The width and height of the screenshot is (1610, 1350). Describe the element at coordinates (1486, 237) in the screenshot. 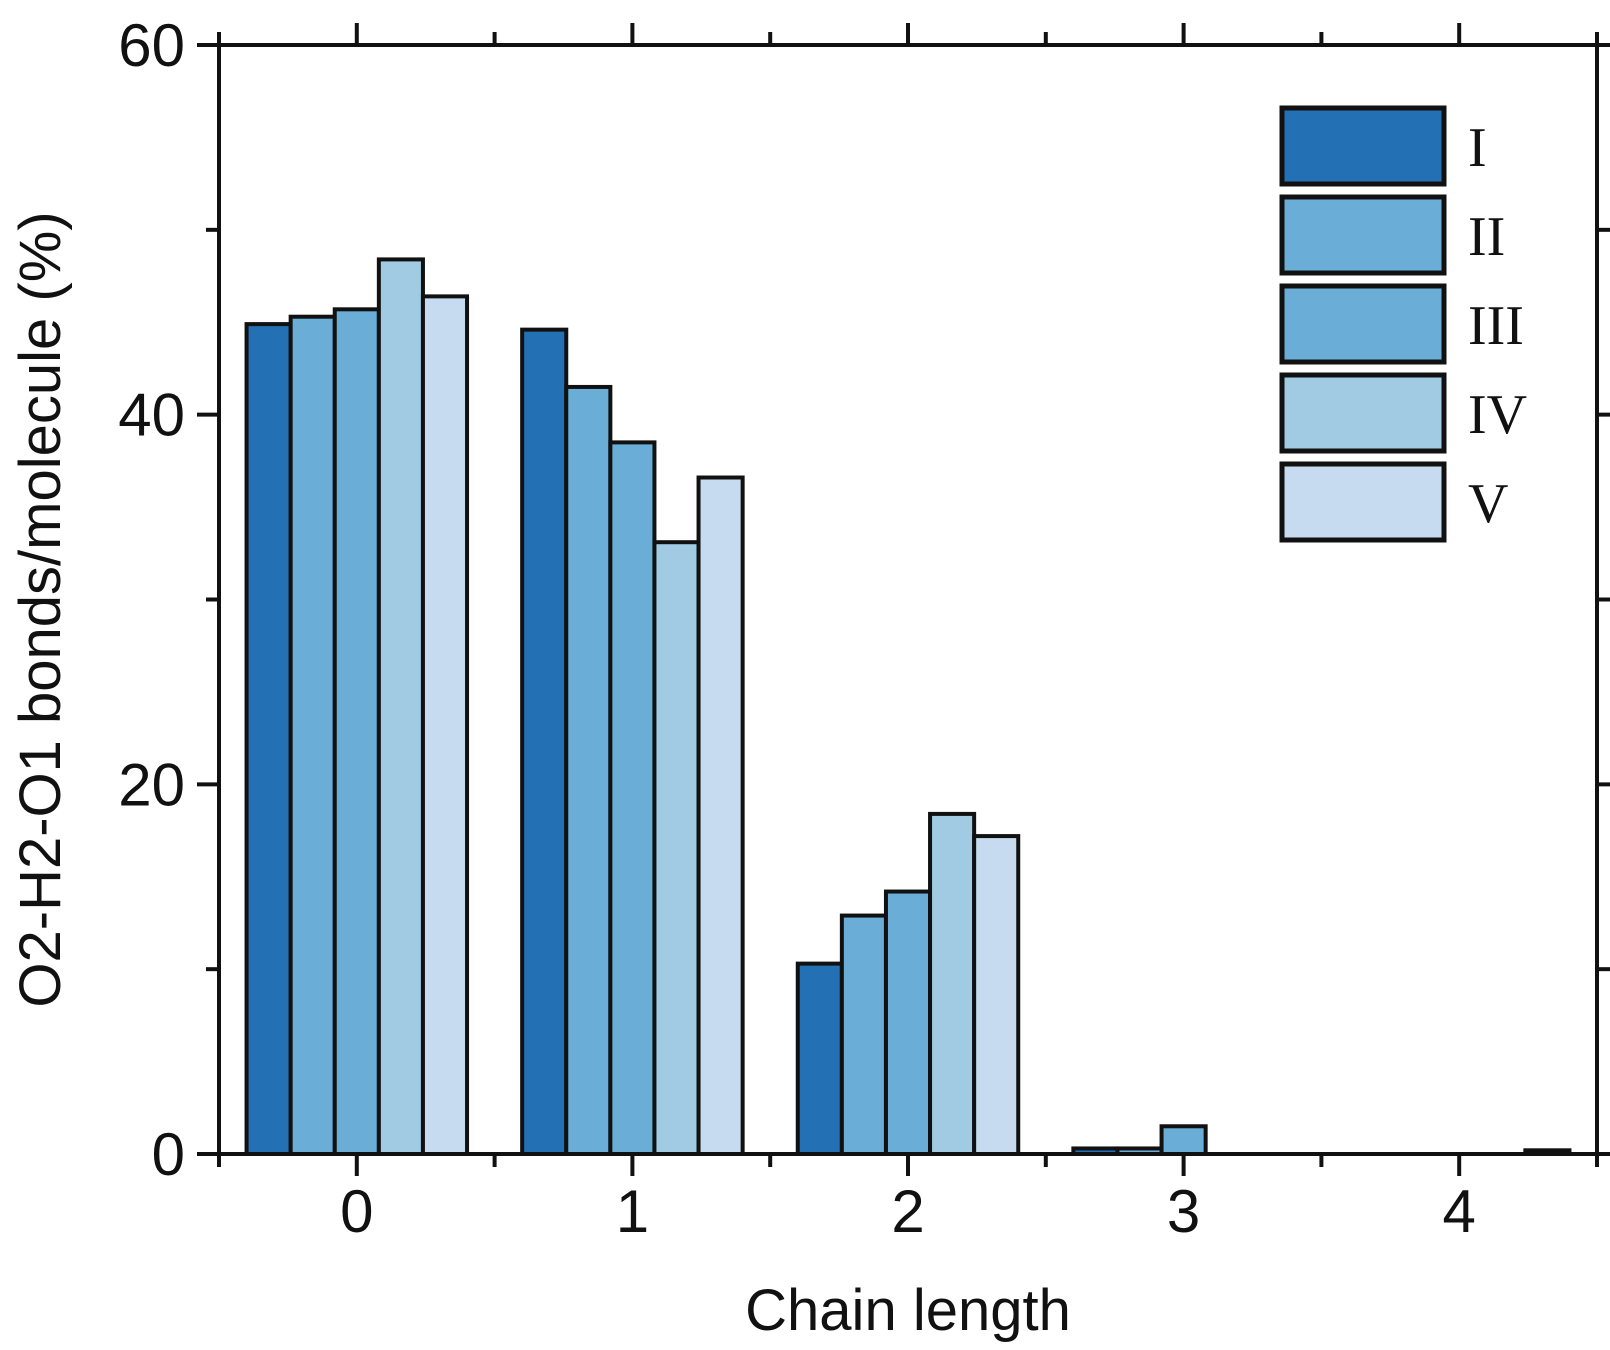

I see `legend-label-II: II` at that location.